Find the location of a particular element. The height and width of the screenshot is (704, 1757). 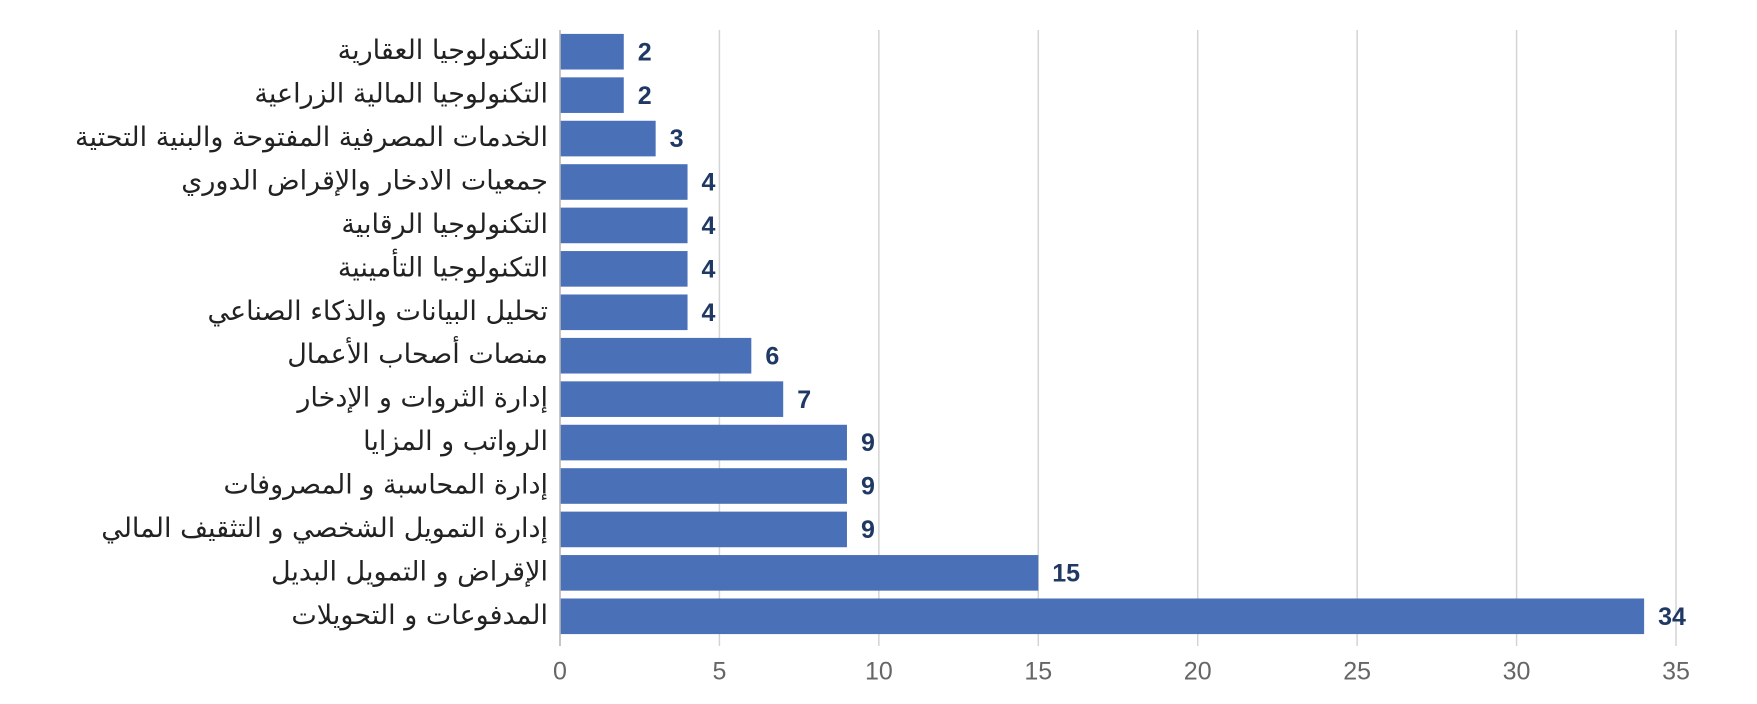

y-tick-label: الإقراض و التمويل البديل is located at coordinates (409, 571).